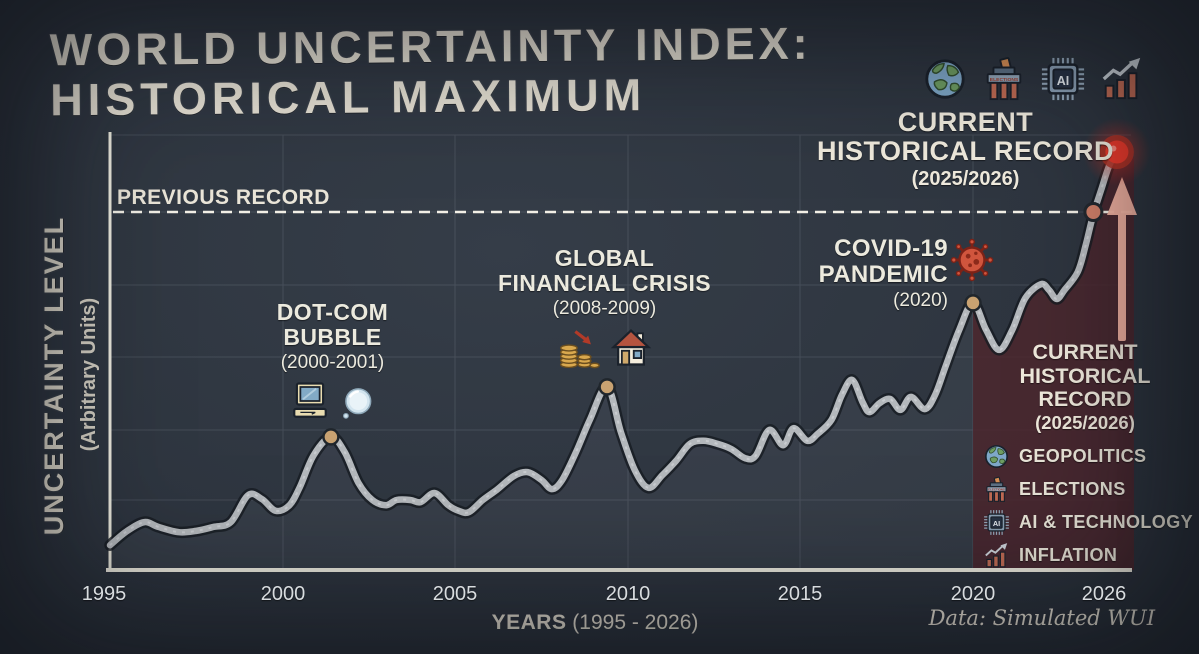  What do you see at coordinates (920, 300) in the screenshot?
I see `annotation-years: (2020)` at bounding box center [920, 300].